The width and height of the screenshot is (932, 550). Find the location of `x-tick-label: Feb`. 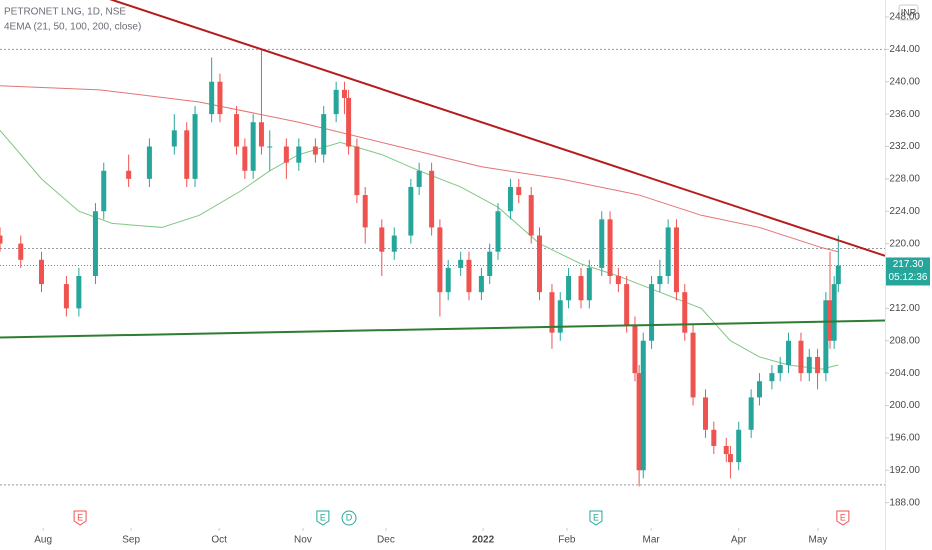

x-tick-label: Feb is located at coordinates (567, 540).